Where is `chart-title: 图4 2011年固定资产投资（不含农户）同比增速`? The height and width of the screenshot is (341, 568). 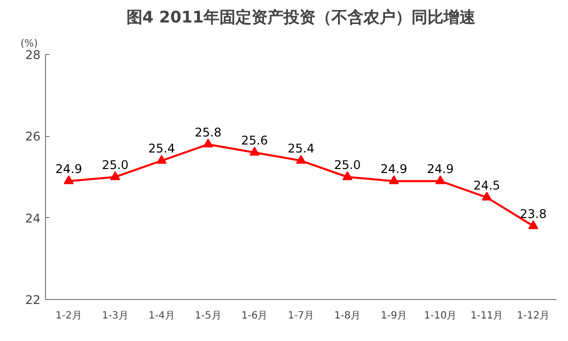
chart-title: 图4 2011年固定资产投资（不含农户）同比增速 is located at coordinates (301, 17).